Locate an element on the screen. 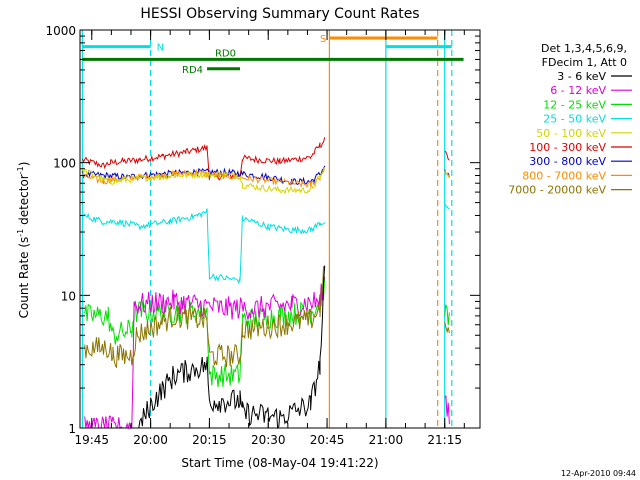 The image size is (640, 480). chart-title: HESSI Observing Summary Count Rates is located at coordinates (279, 14).